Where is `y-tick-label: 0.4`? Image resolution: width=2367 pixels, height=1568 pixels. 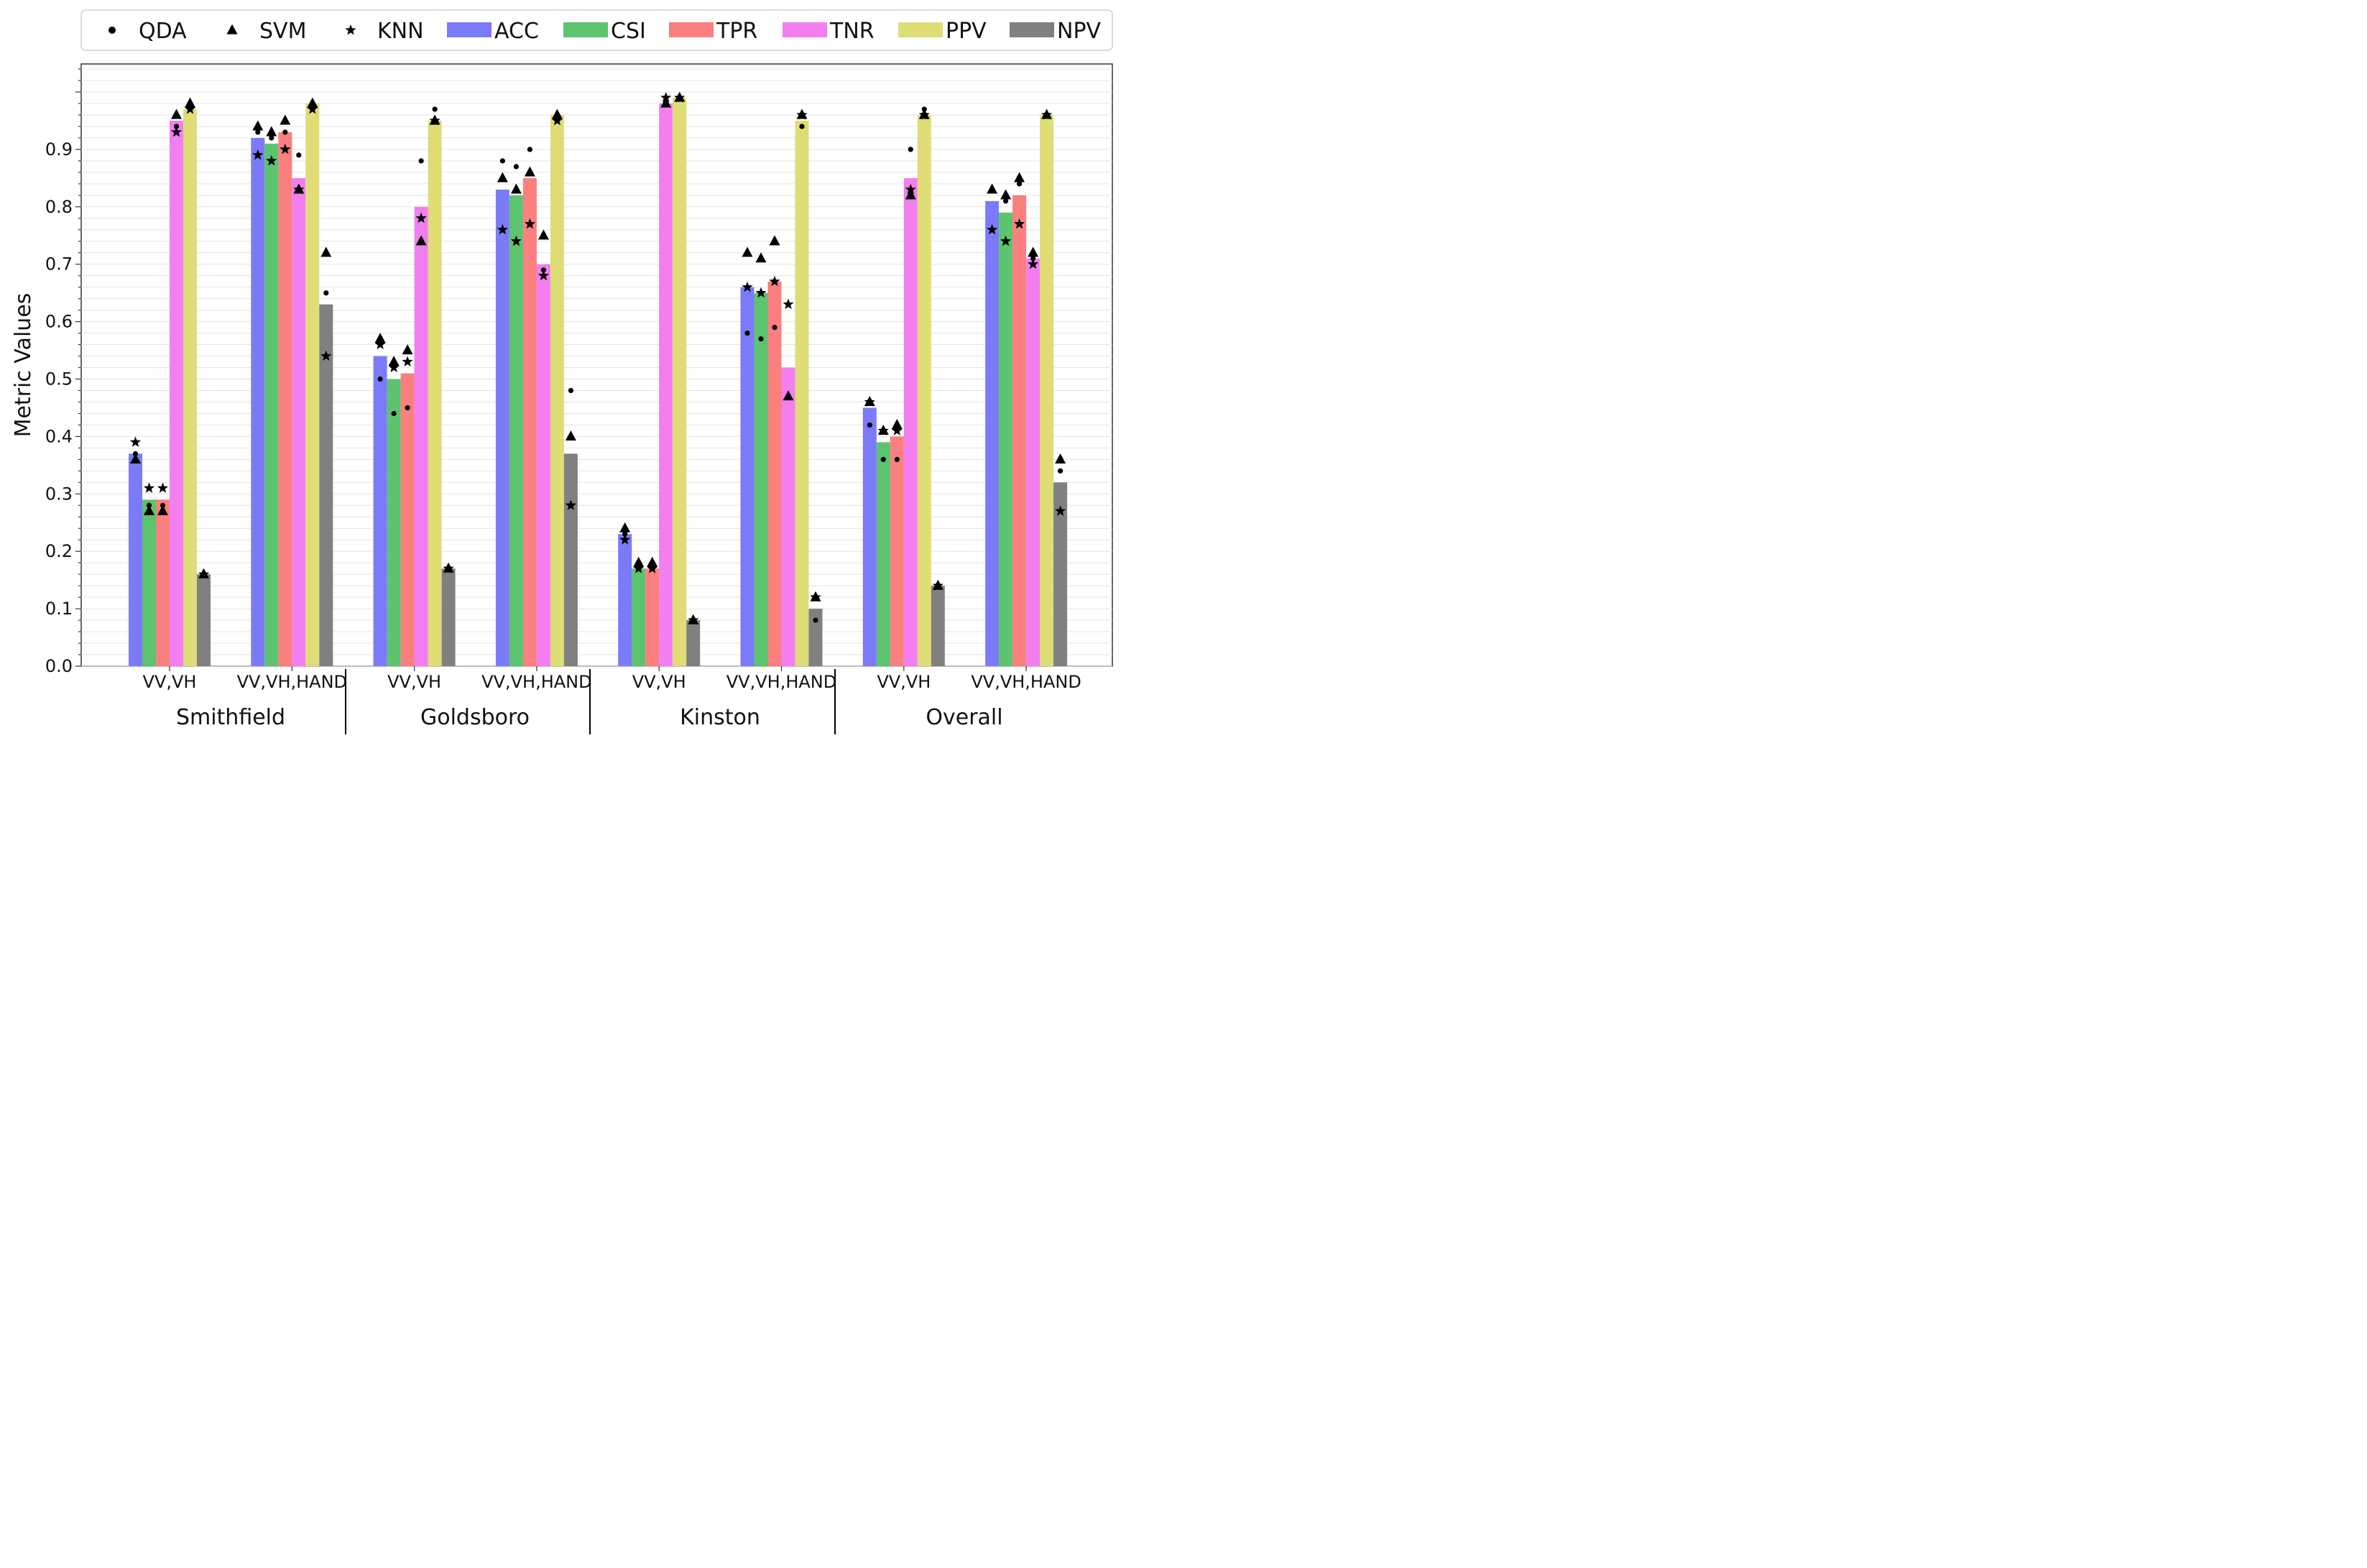
y-tick-label: 0.4 is located at coordinates (59, 436).